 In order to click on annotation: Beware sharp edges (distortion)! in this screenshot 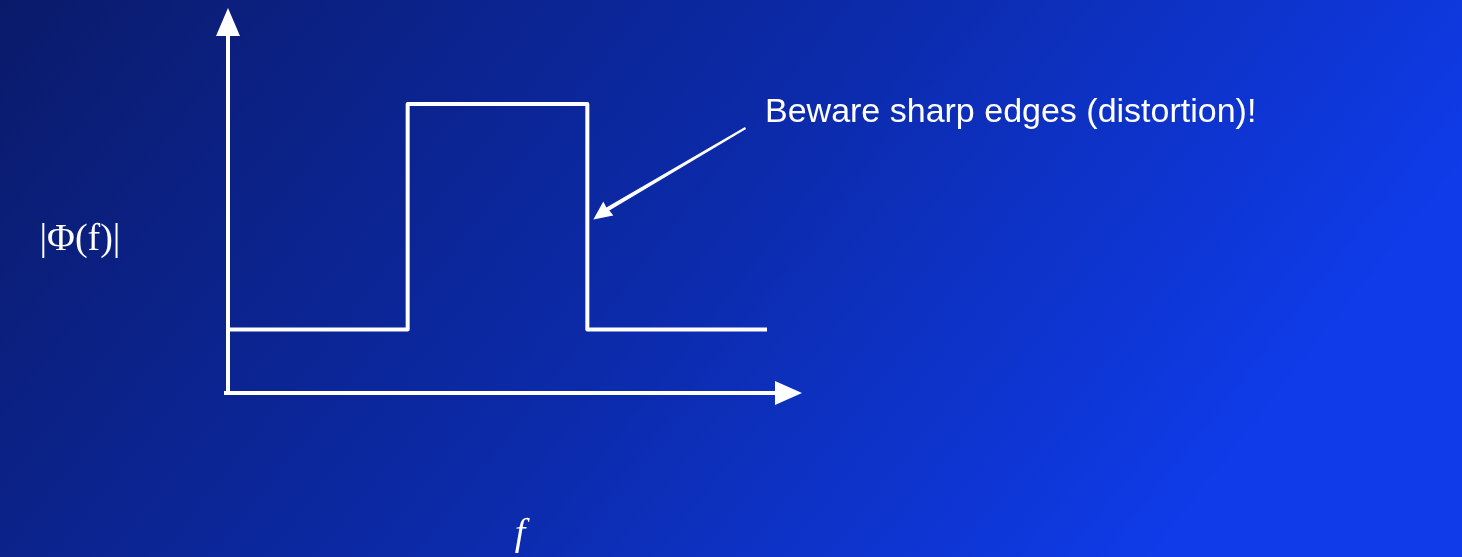, I will do `click(1011, 110)`.